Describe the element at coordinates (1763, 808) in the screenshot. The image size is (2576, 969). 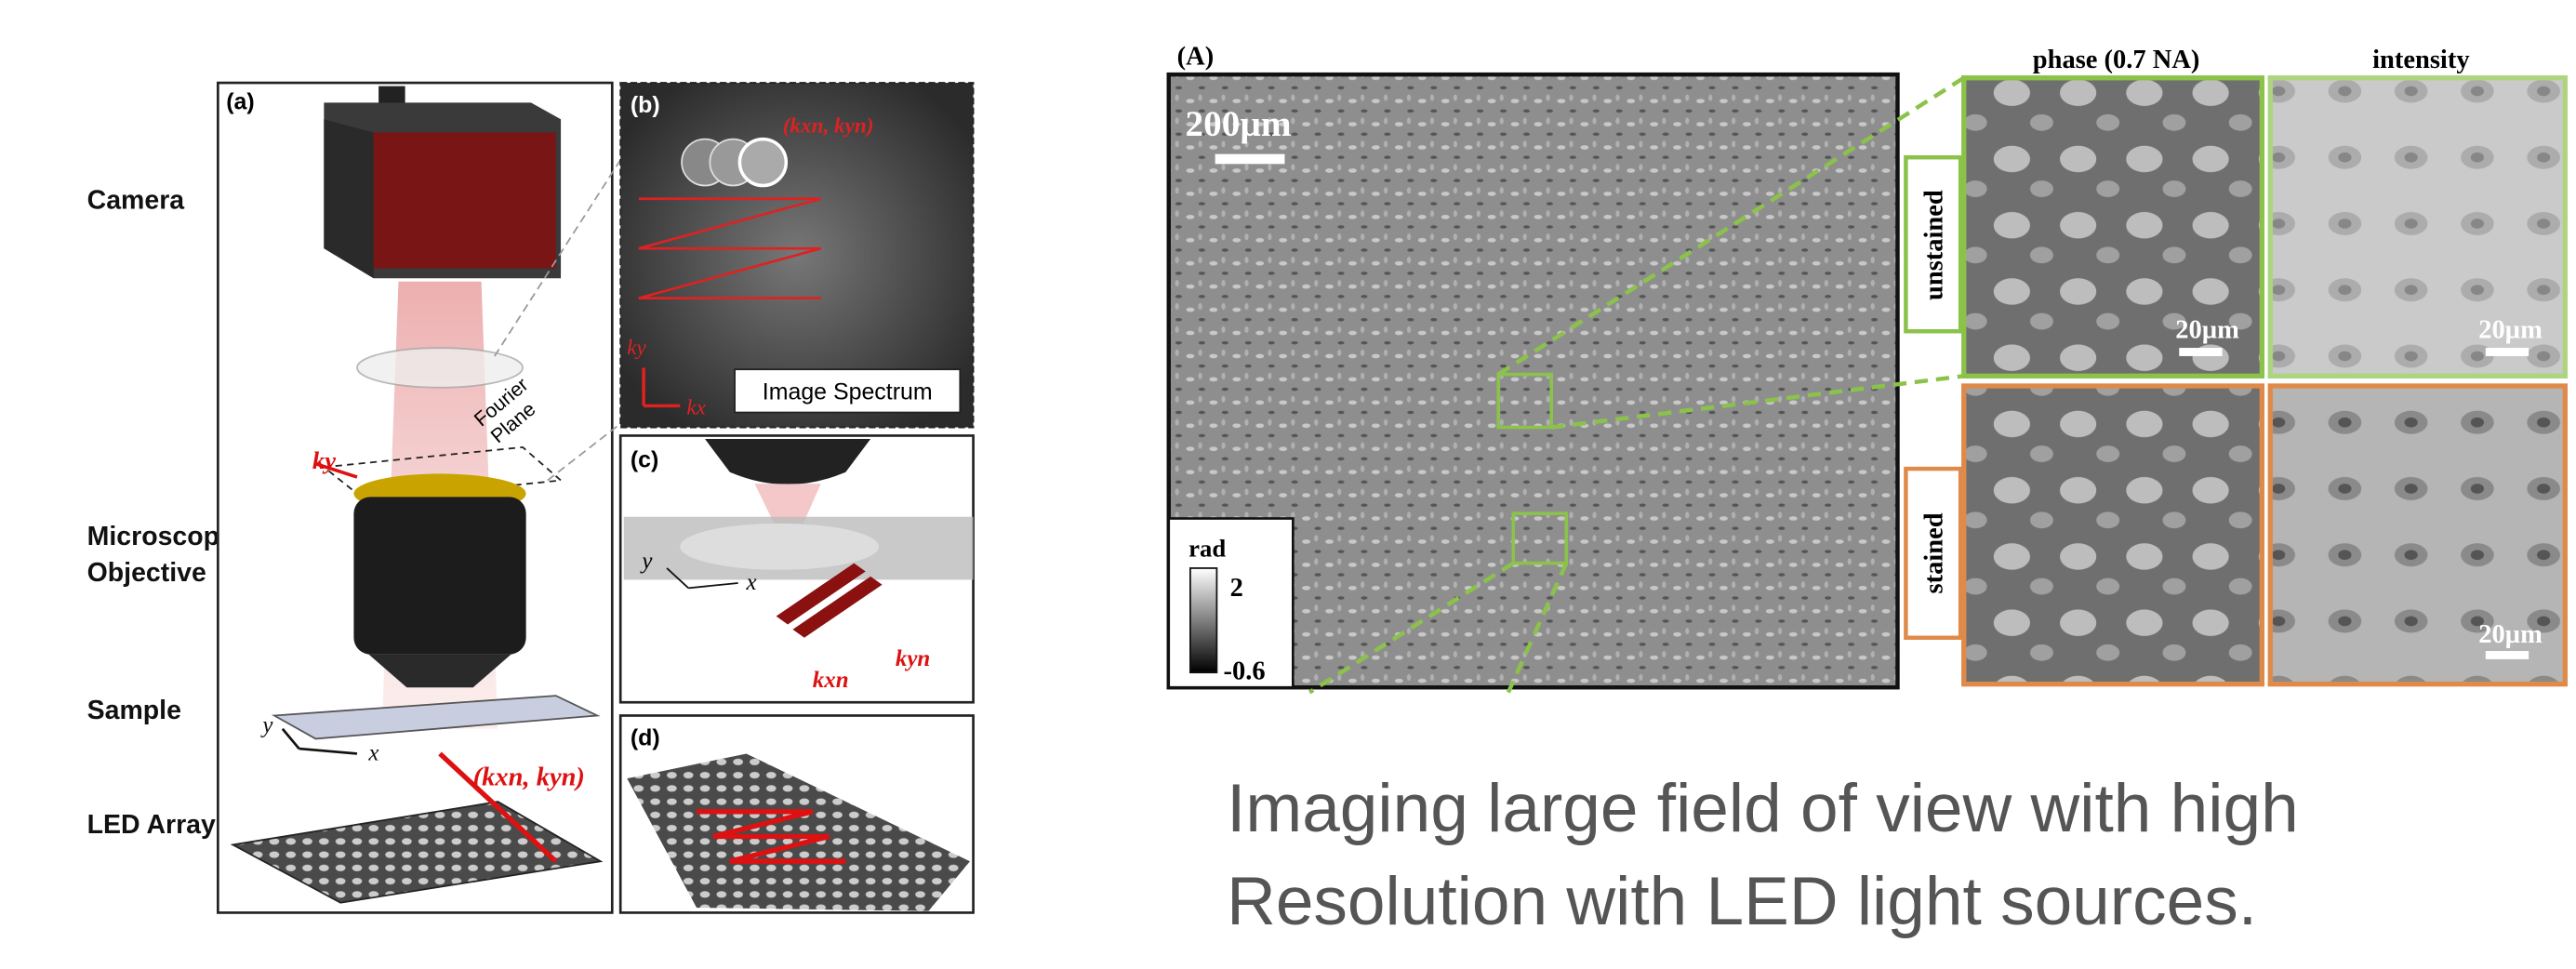
I see `caption: Imaging large field of view with high` at that location.